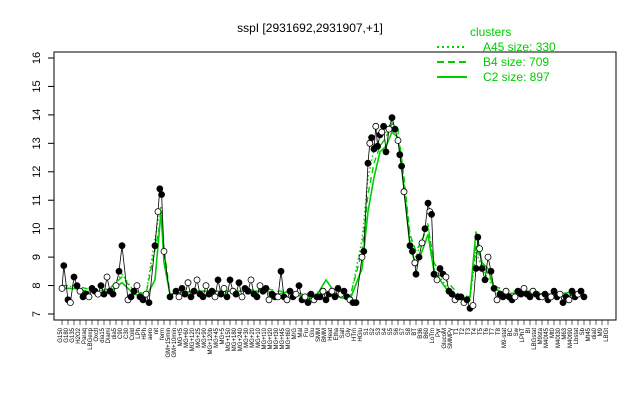 Image resolution: width=640 pixels, height=400 pixels. I want to click on x-tick-label-40: Mal, so click(301, 333).